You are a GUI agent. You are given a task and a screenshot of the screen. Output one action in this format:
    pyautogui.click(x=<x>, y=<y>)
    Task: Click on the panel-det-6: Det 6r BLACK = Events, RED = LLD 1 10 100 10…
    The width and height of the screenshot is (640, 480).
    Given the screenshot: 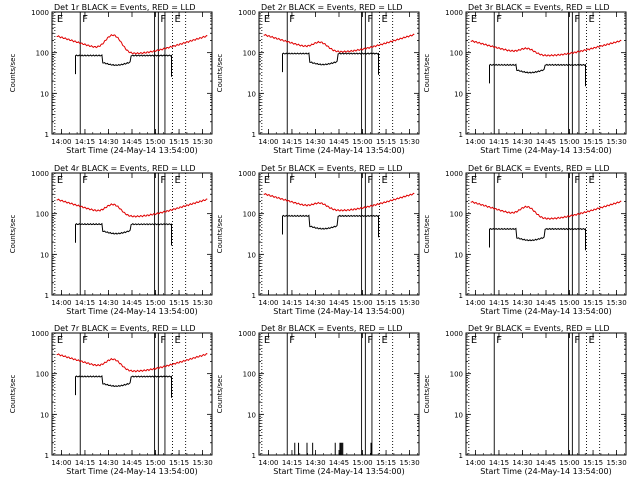 What is the action you would take?
    pyautogui.click(x=525, y=240)
    